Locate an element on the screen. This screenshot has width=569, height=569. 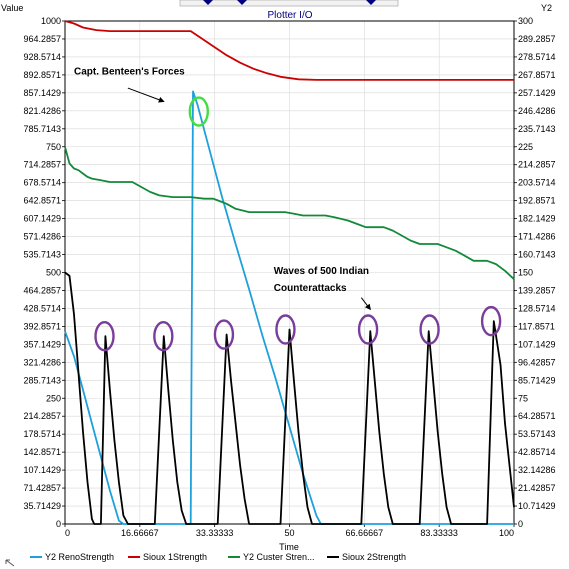
y2-tick-label: 32.14286 is located at coordinates (537, 470).